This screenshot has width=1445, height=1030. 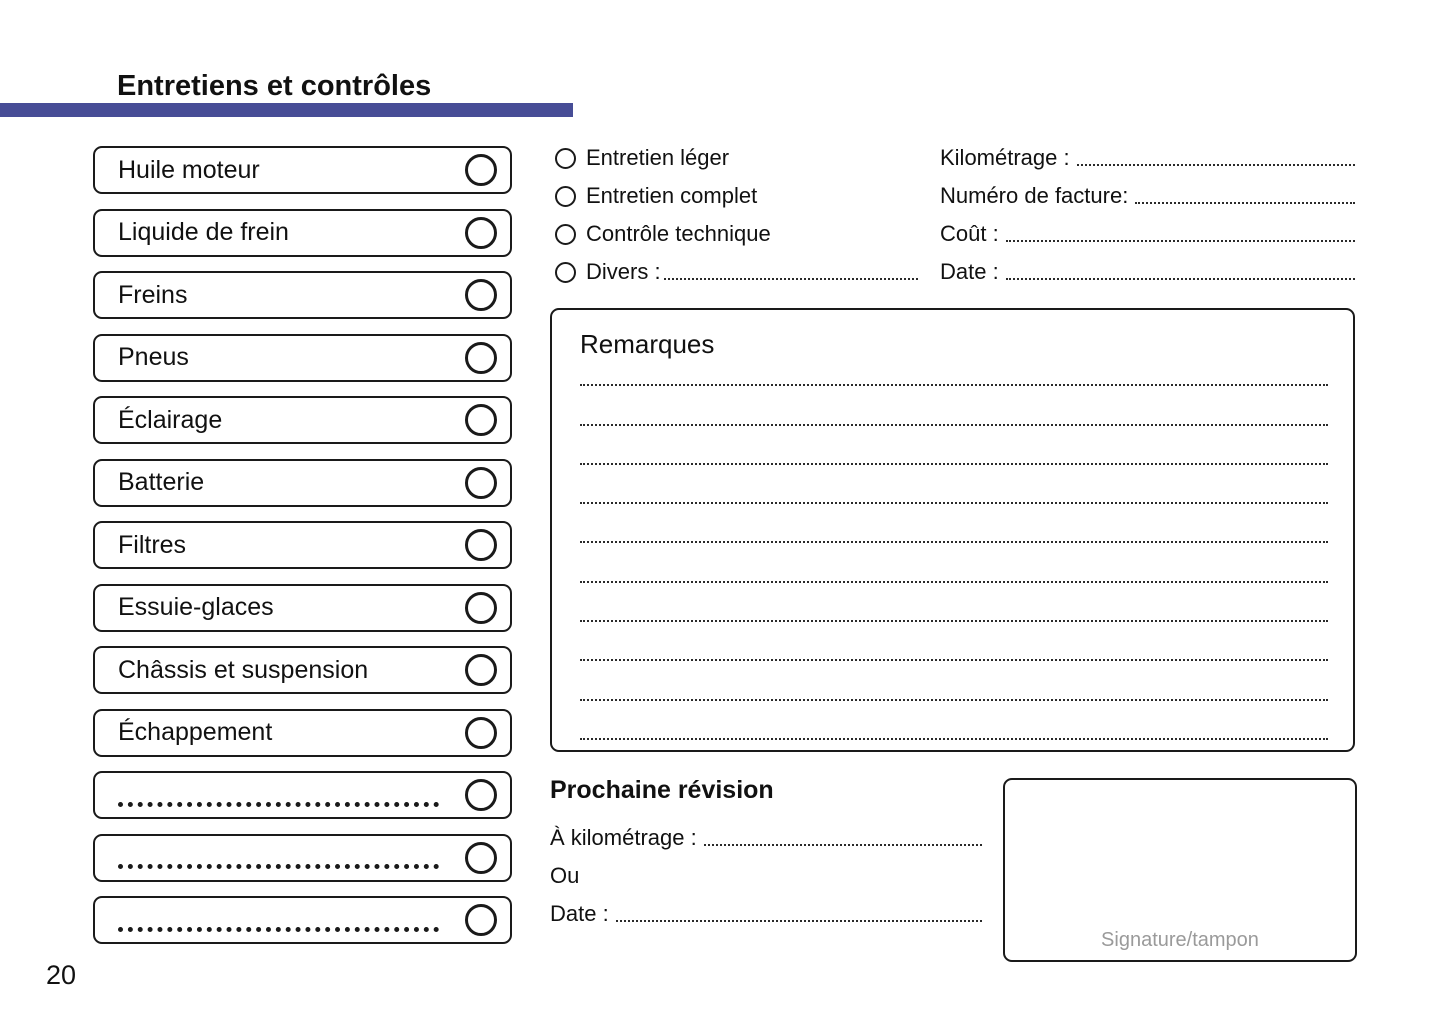 What do you see at coordinates (736, 272) in the screenshot?
I see `option-divers: Divers :` at bounding box center [736, 272].